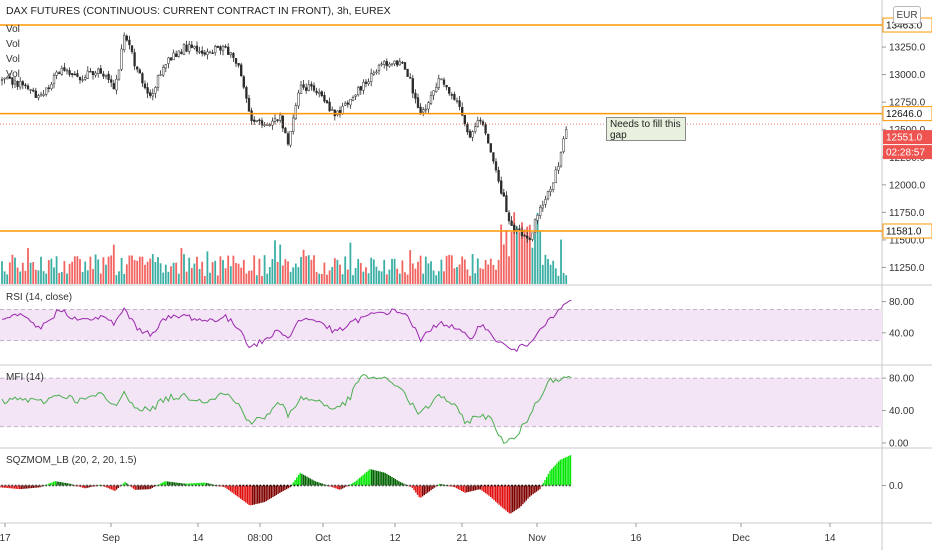 The width and height of the screenshot is (932, 550). I want to click on panel-title: RSI (14, close), so click(39, 297).